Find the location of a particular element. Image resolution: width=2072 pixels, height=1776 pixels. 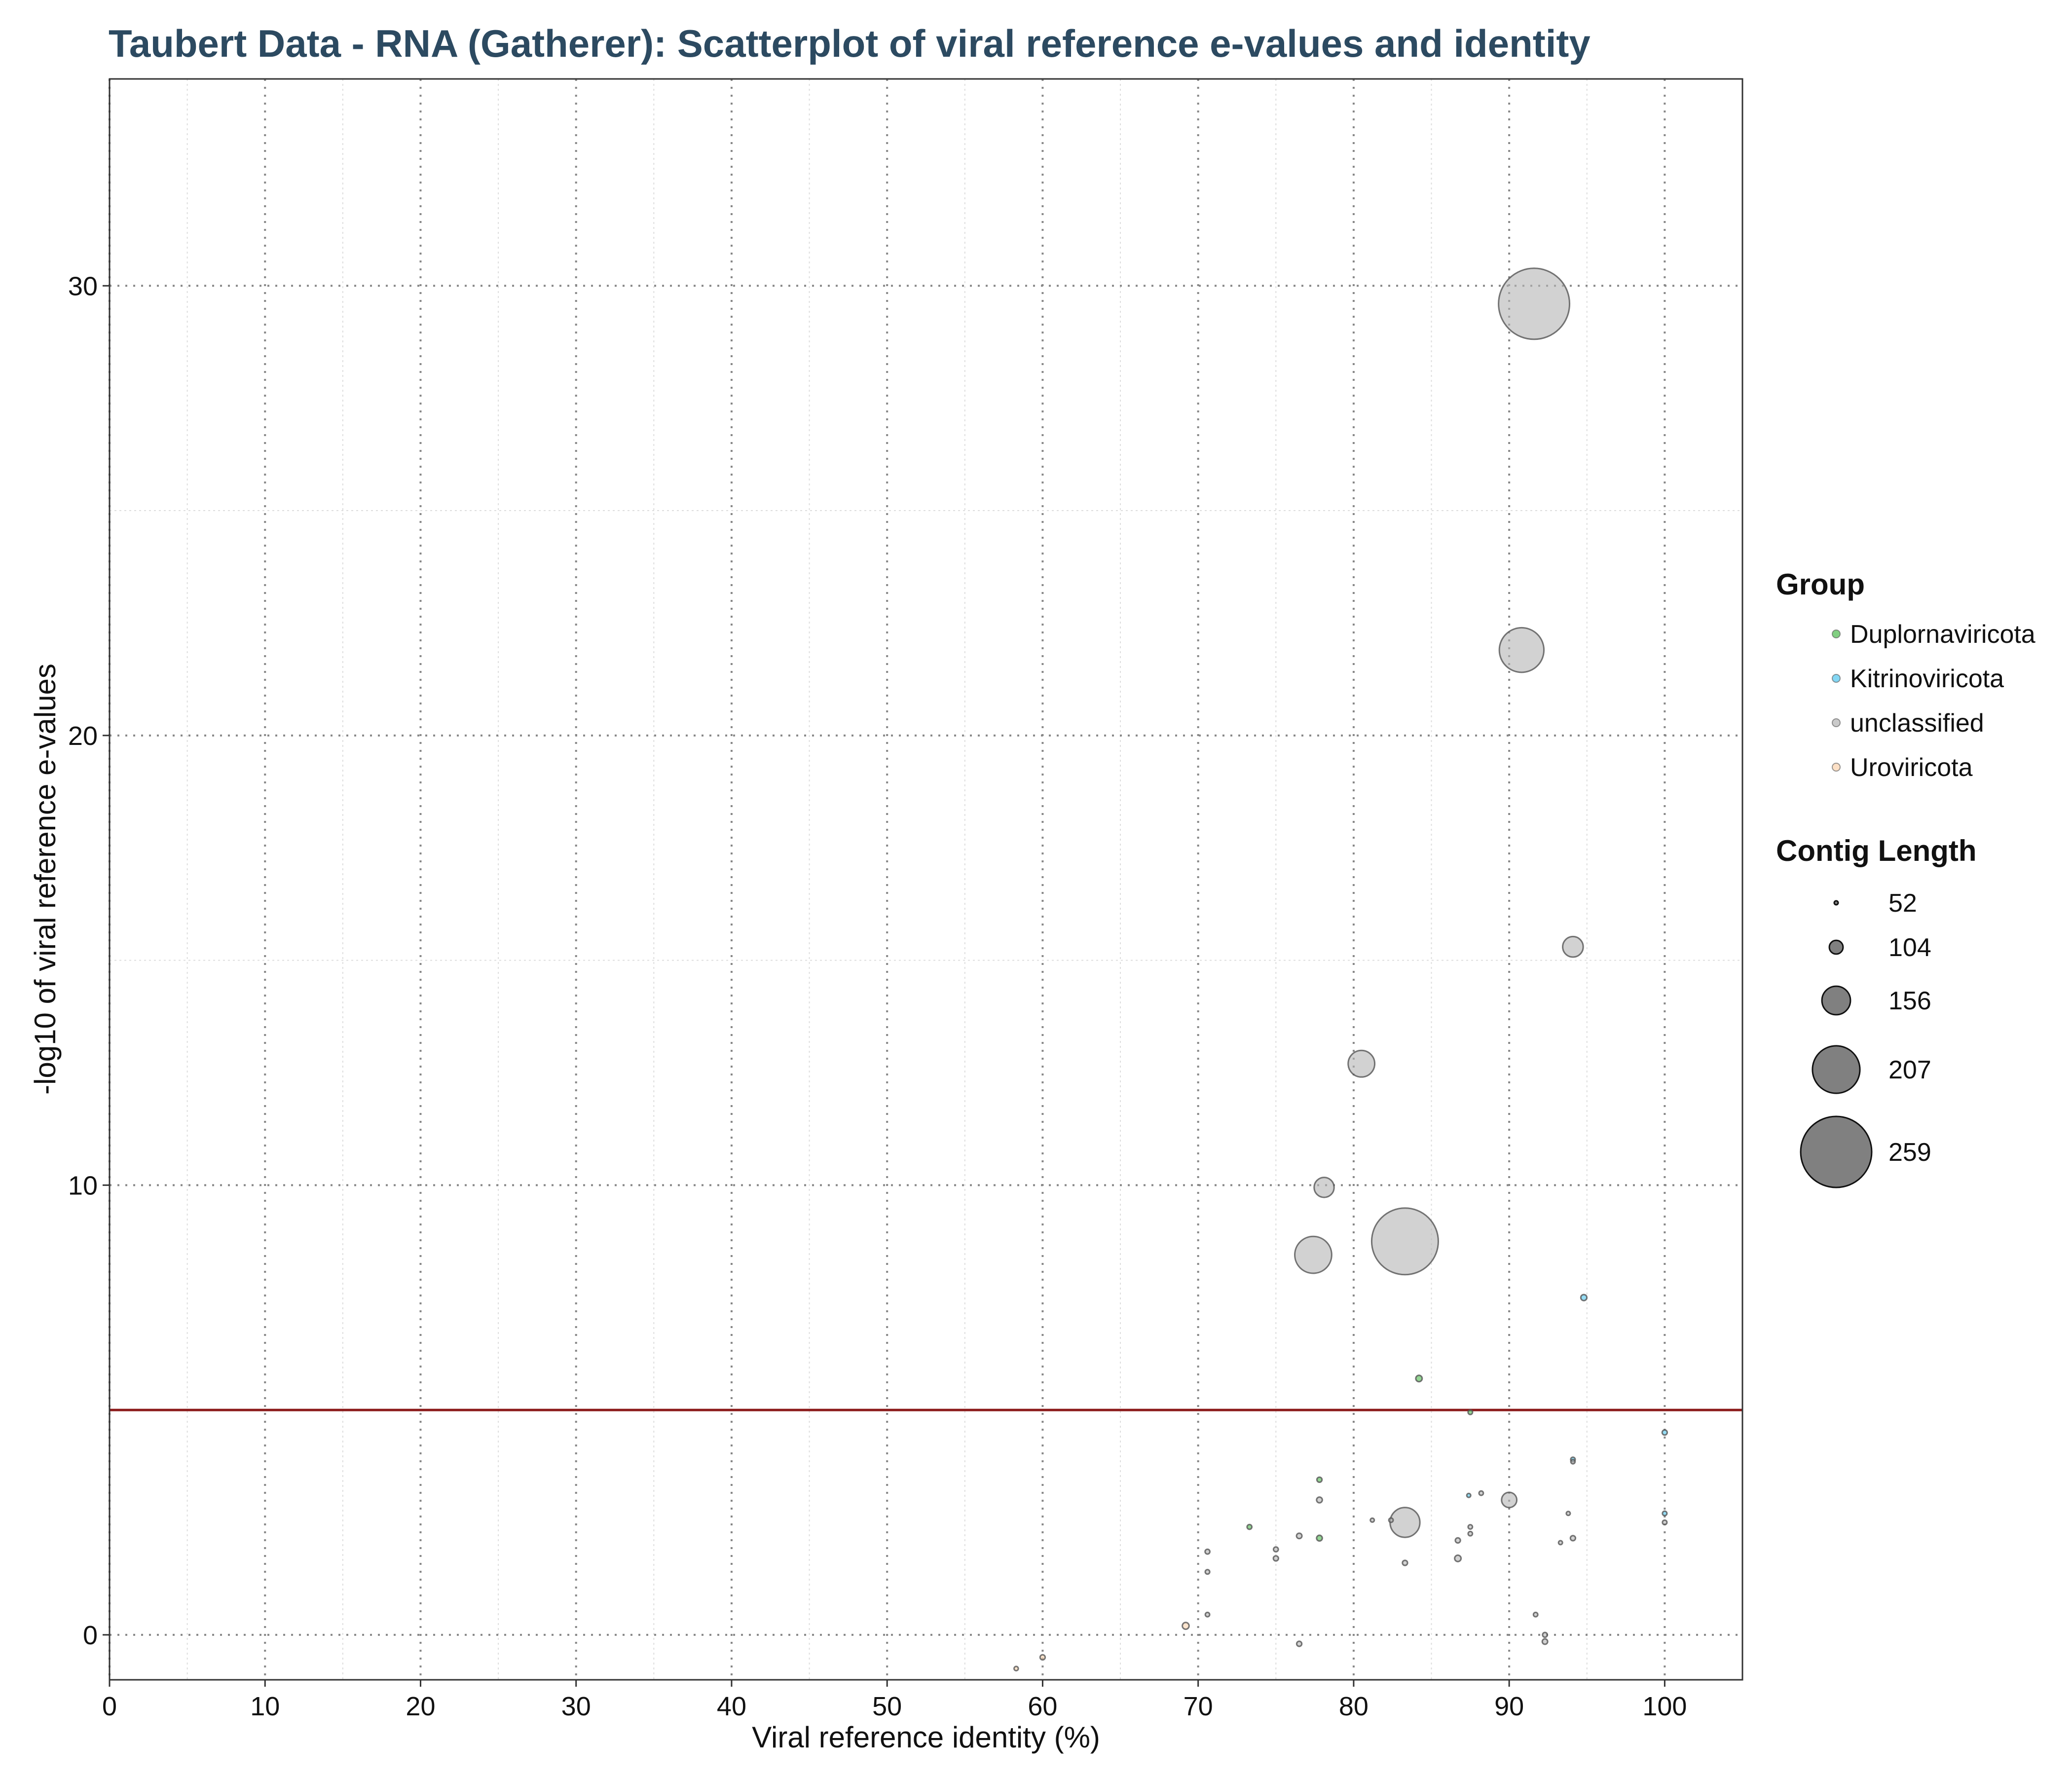

legend-size-label: 259 is located at coordinates (1910, 1152).